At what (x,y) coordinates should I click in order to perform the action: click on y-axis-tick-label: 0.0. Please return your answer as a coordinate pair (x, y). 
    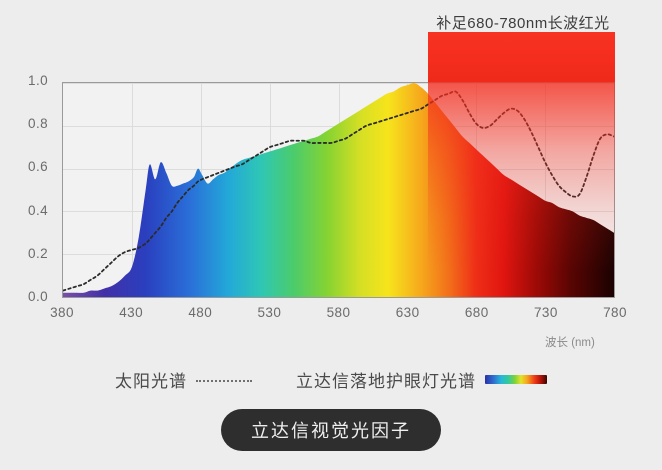
    Looking at the image, I should click on (38, 296).